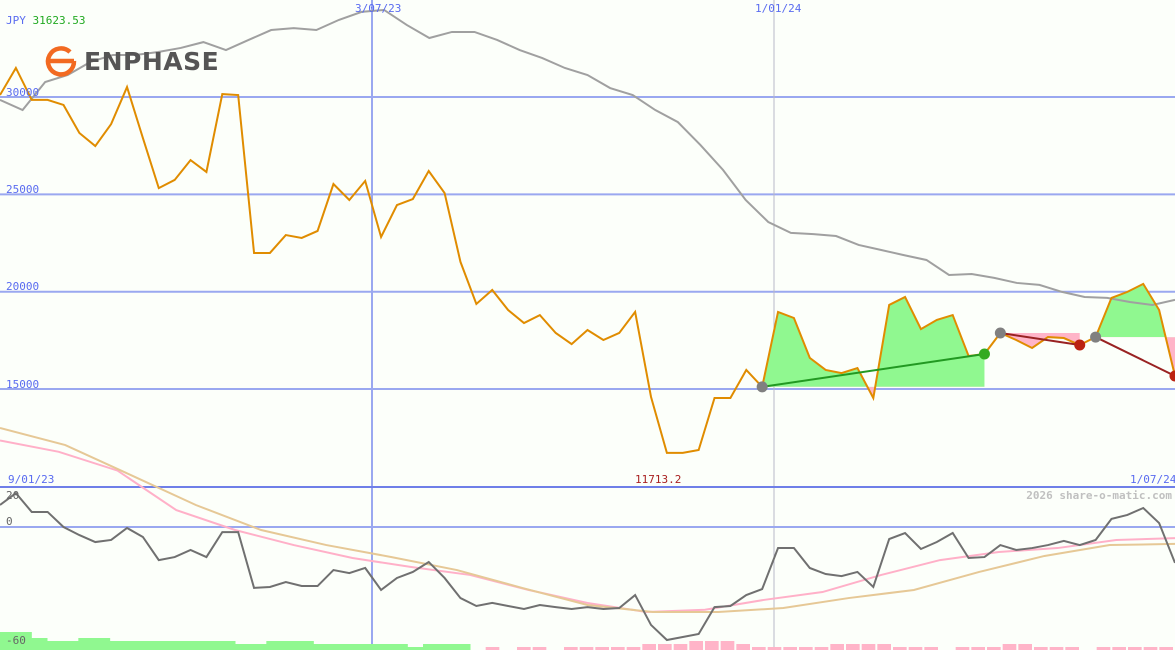 The height and width of the screenshot is (650, 1175). I want to click on y-tick-25000: 25000, so click(23, 189).